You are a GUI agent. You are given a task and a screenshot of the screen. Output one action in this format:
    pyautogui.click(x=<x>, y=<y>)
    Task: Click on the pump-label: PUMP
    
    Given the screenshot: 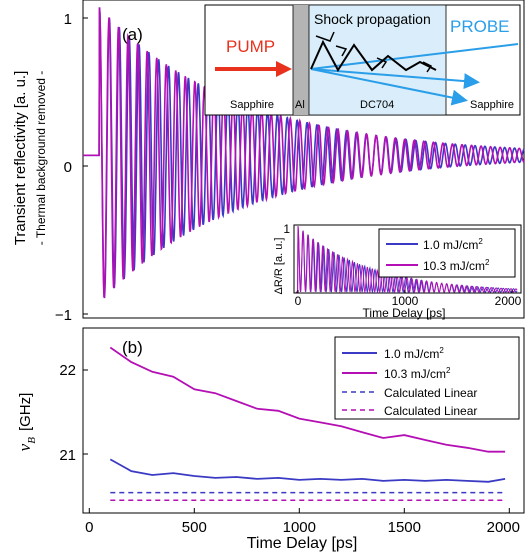 What is the action you would take?
    pyautogui.click(x=250, y=46)
    